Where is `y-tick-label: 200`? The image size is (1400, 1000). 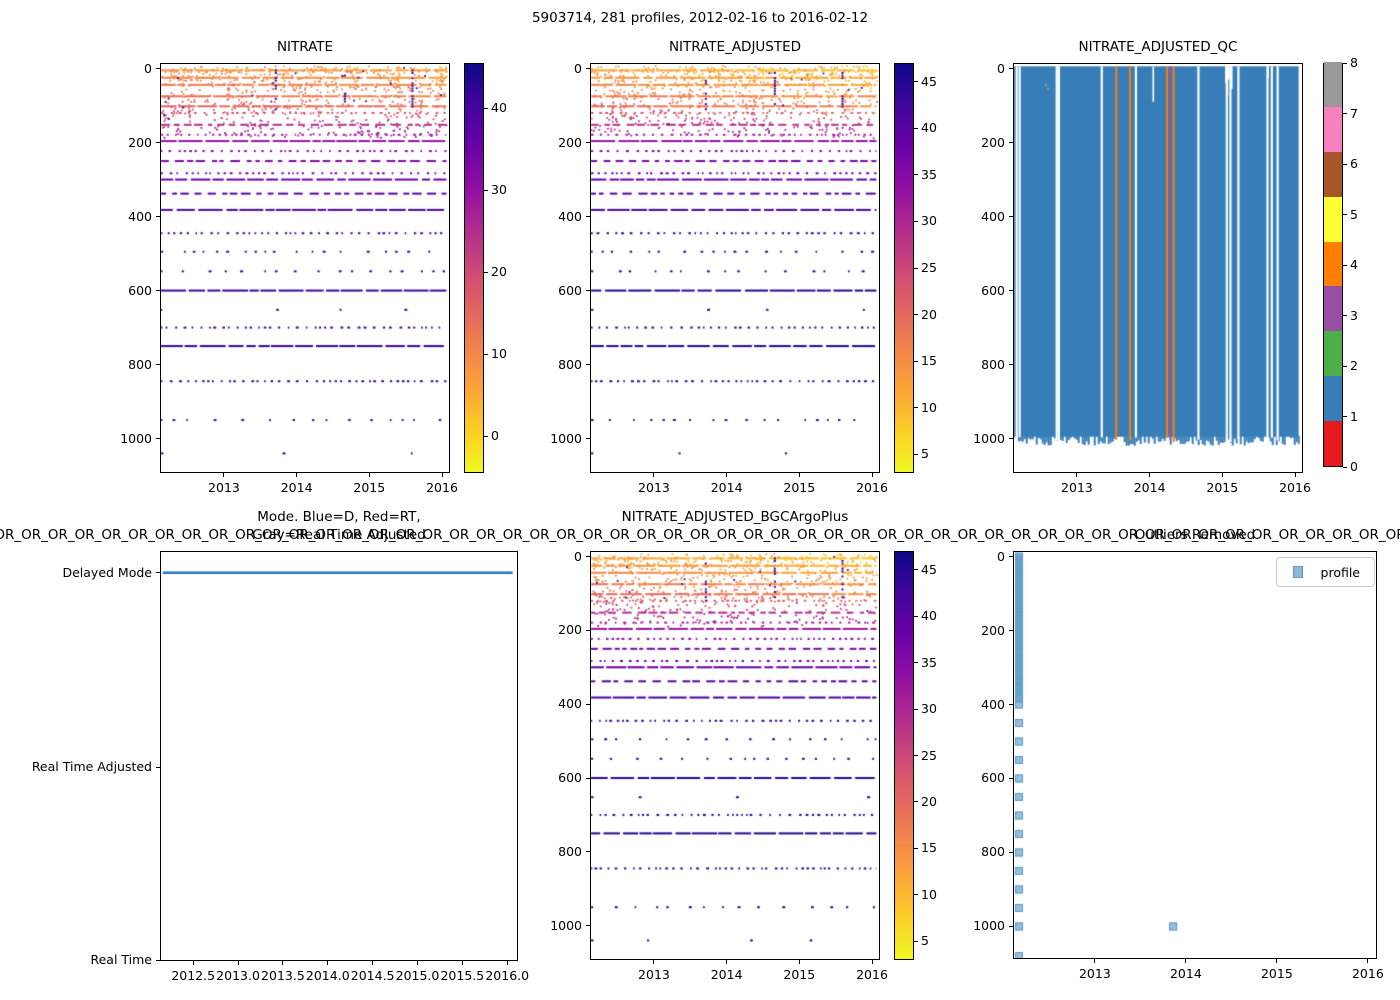 y-tick-label: 200 is located at coordinates (993, 142).